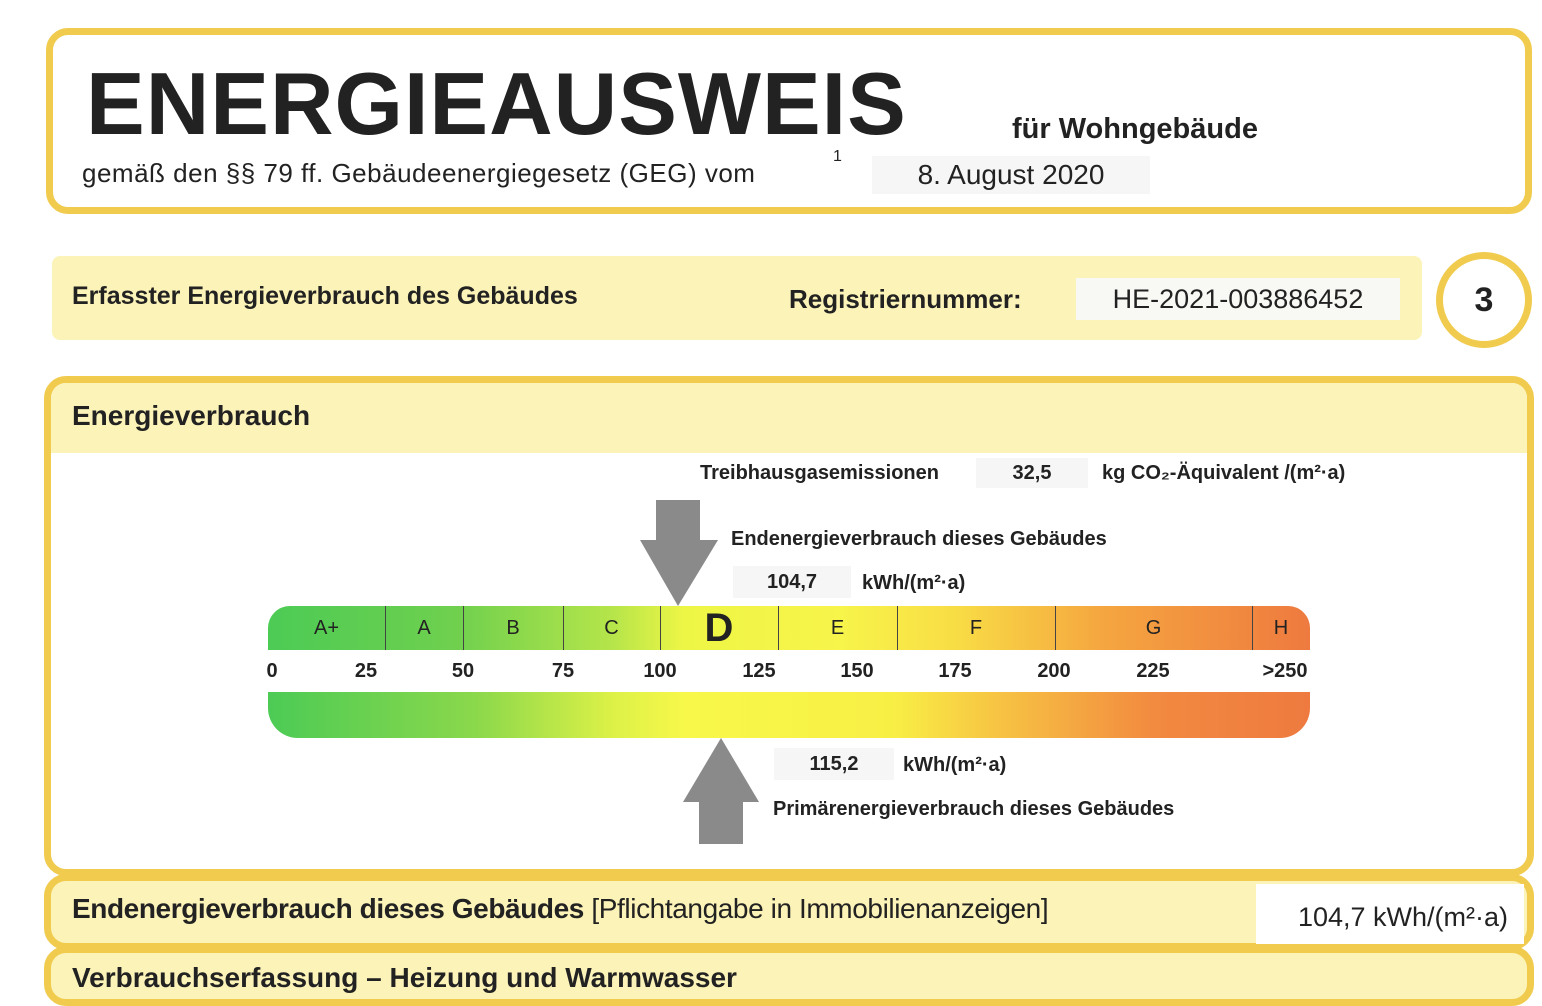 The image size is (1542, 1006). Describe the element at coordinates (513, 628) in the screenshot. I see `efficiency-class-B: B` at that location.